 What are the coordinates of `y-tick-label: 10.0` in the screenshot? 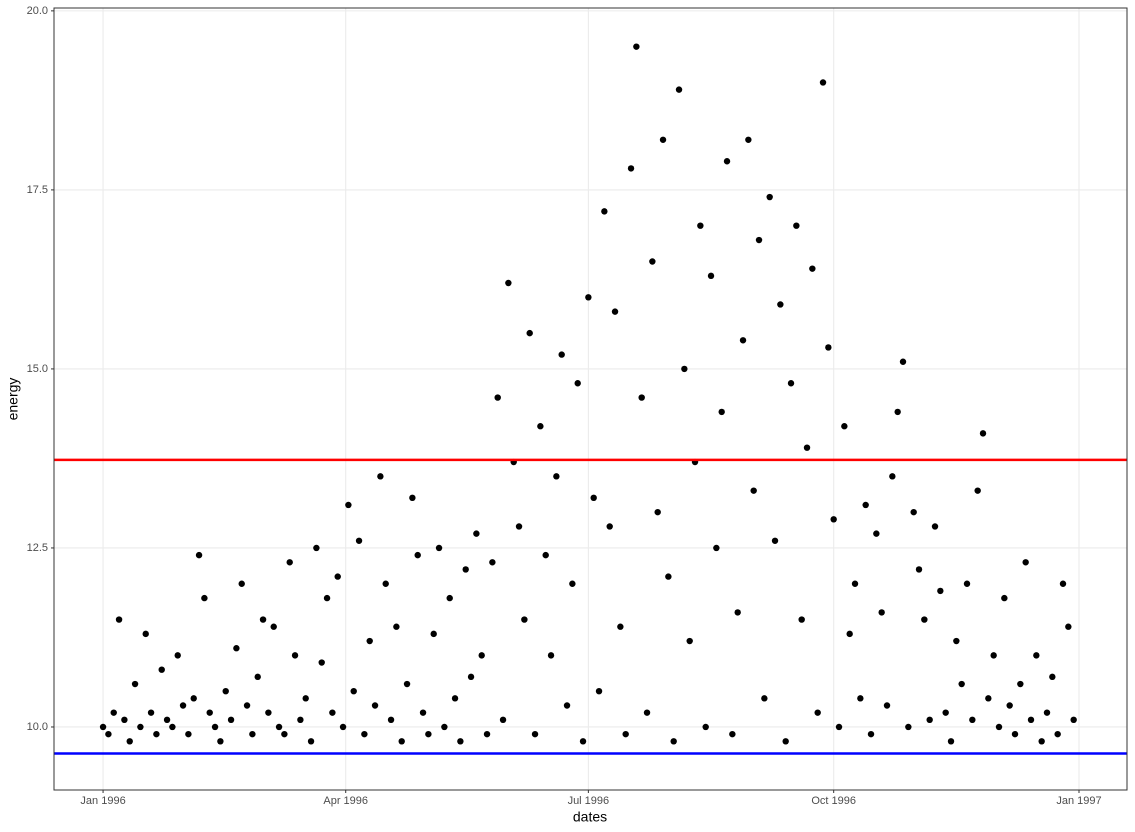 It's located at (37, 727).